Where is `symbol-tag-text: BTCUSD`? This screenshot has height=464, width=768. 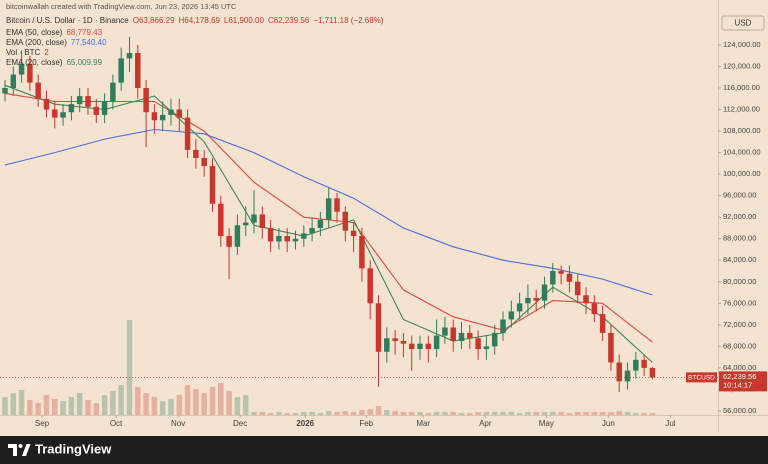 symbol-tag-text: BTCUSD is located at coordinates (701, 378).